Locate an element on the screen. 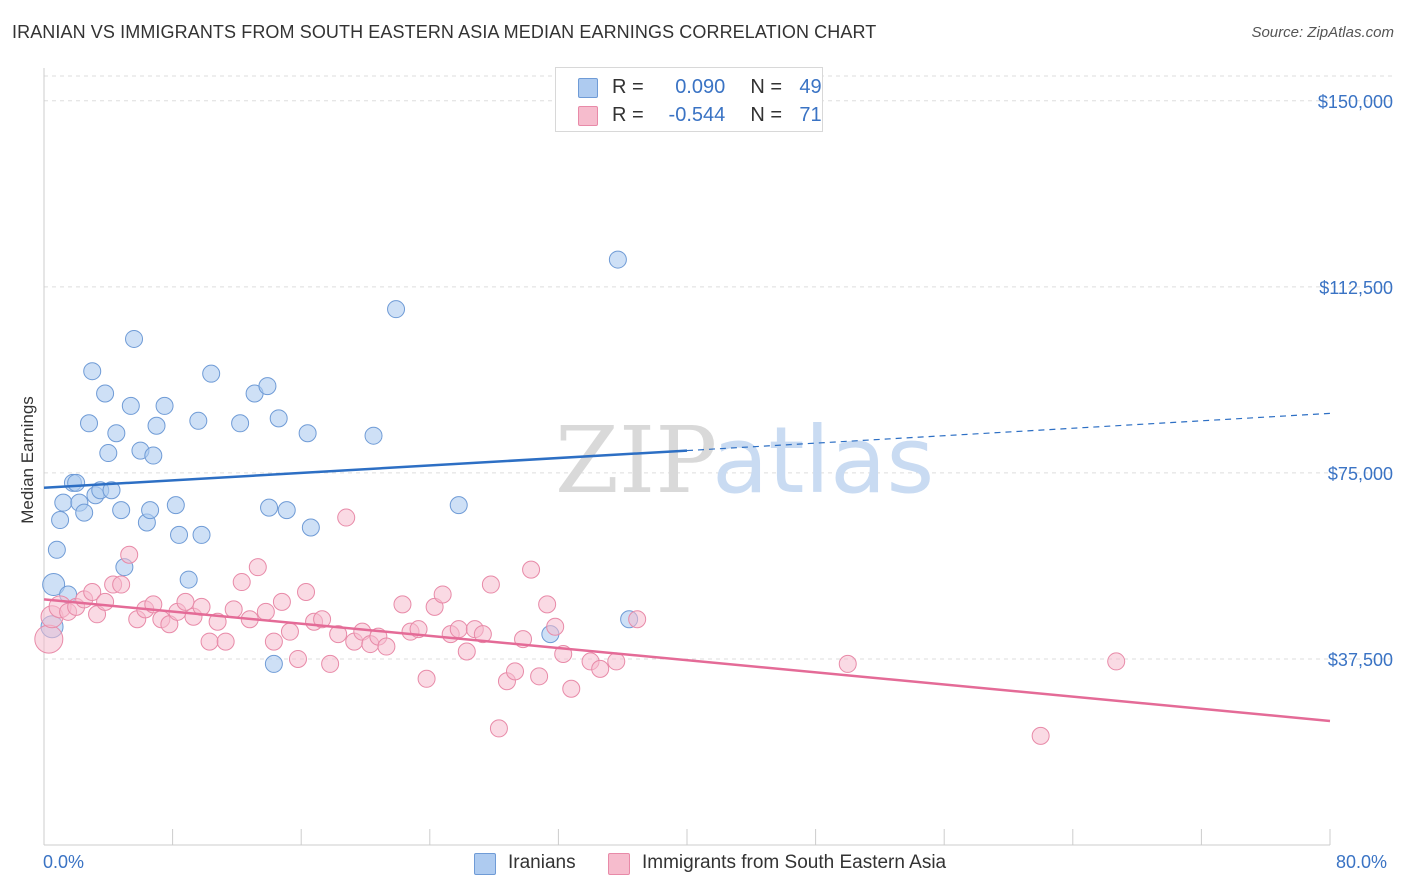  x-tick-min: 0.0% is located at coordinates (64, 862).